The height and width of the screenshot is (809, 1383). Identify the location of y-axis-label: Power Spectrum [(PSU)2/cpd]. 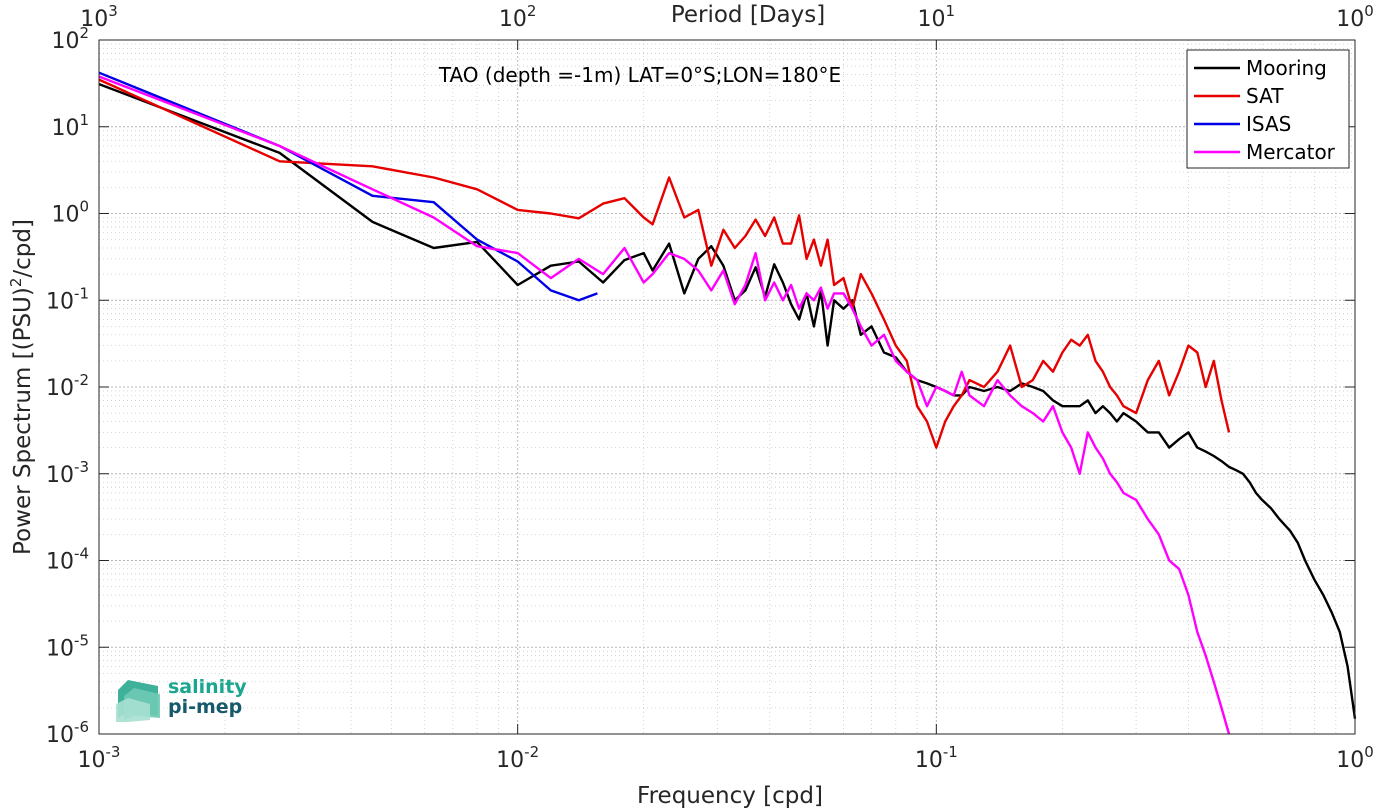
(21, 387).